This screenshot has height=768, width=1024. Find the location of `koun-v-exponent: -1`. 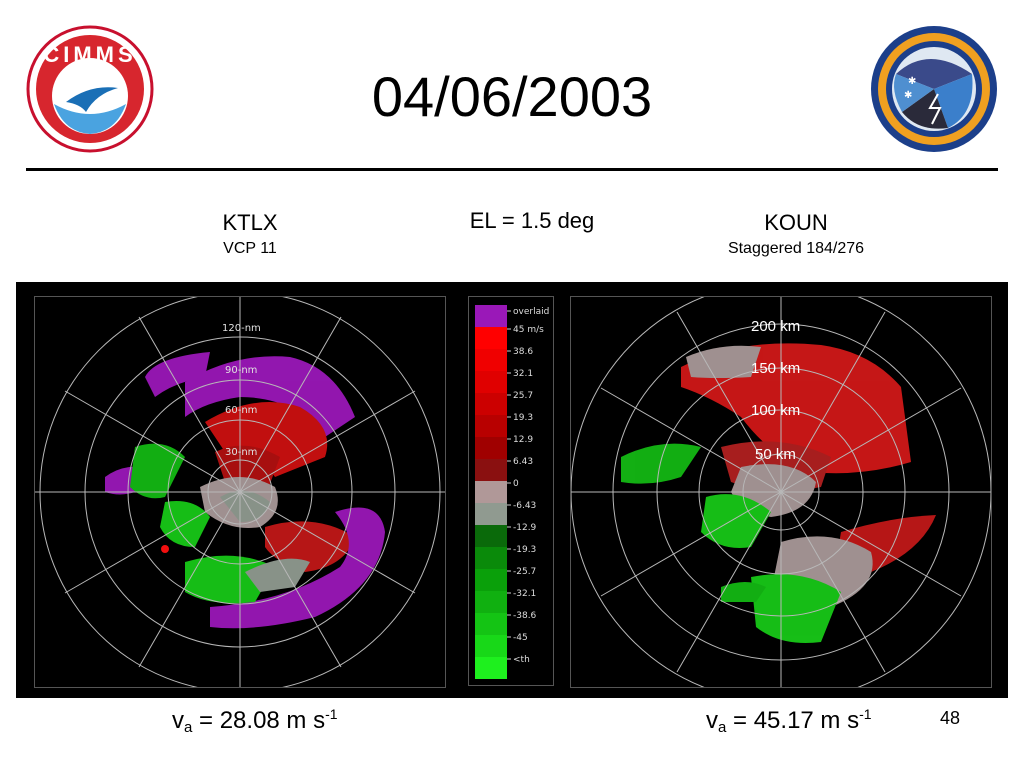

koun-v-exponent: -1 is located at coordinates (865, 714).